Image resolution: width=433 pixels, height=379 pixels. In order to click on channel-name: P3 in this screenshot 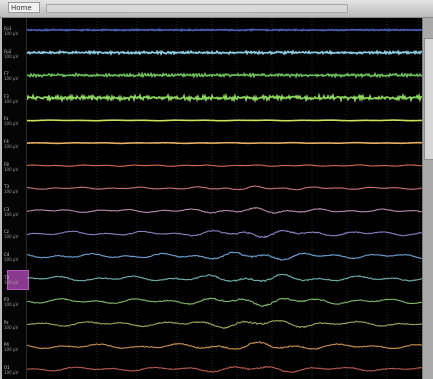, I will do `click(6, 300)`.